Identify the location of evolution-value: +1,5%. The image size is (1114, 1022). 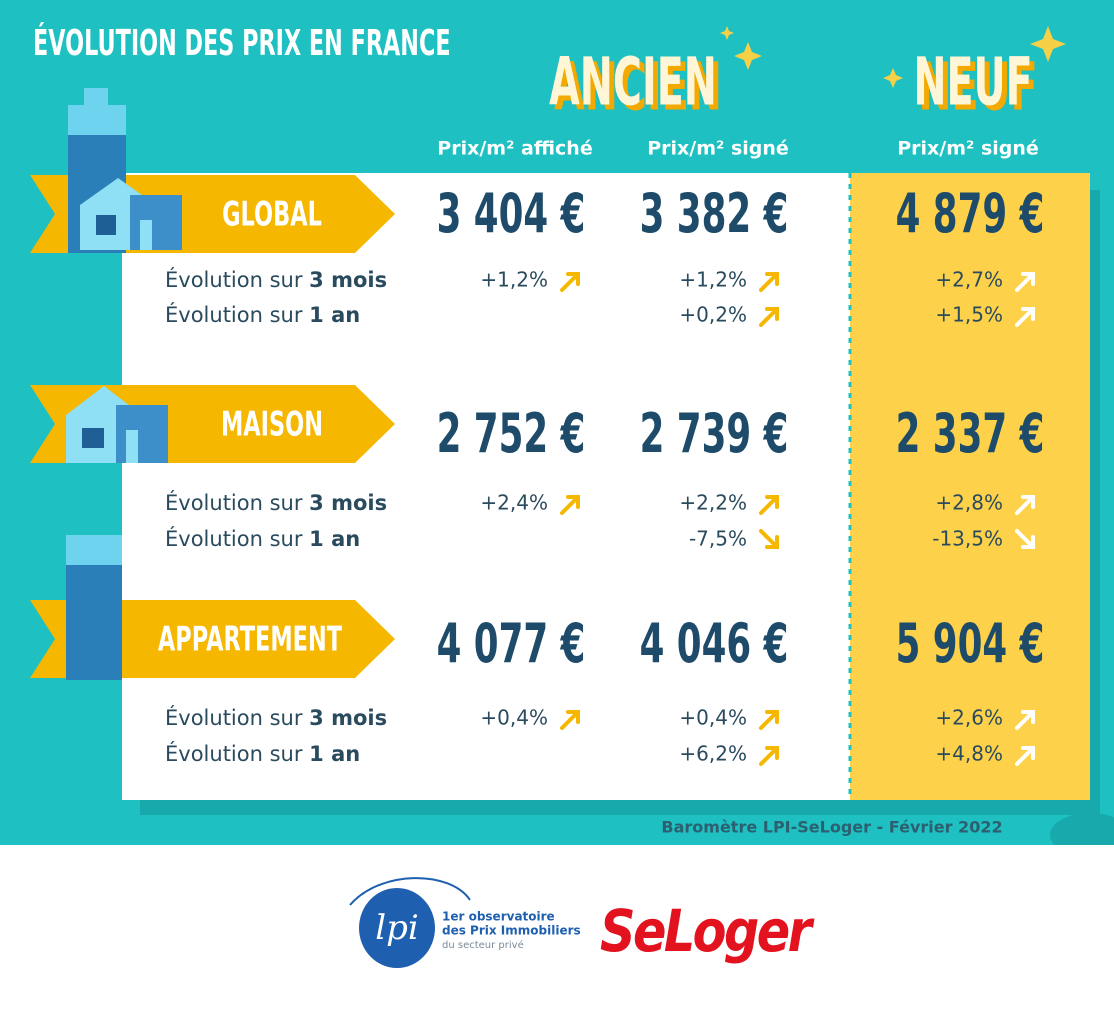
(969, 315).